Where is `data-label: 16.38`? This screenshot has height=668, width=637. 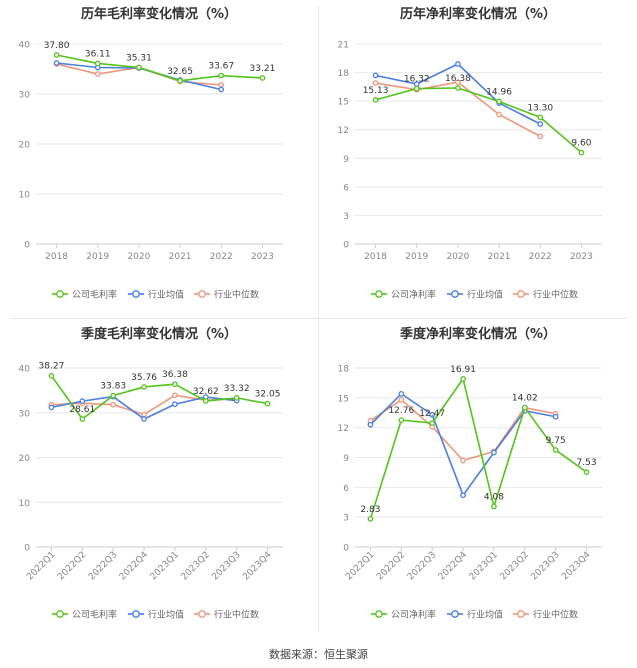 data-label: 16.38 is located at coordinates (458, 79).